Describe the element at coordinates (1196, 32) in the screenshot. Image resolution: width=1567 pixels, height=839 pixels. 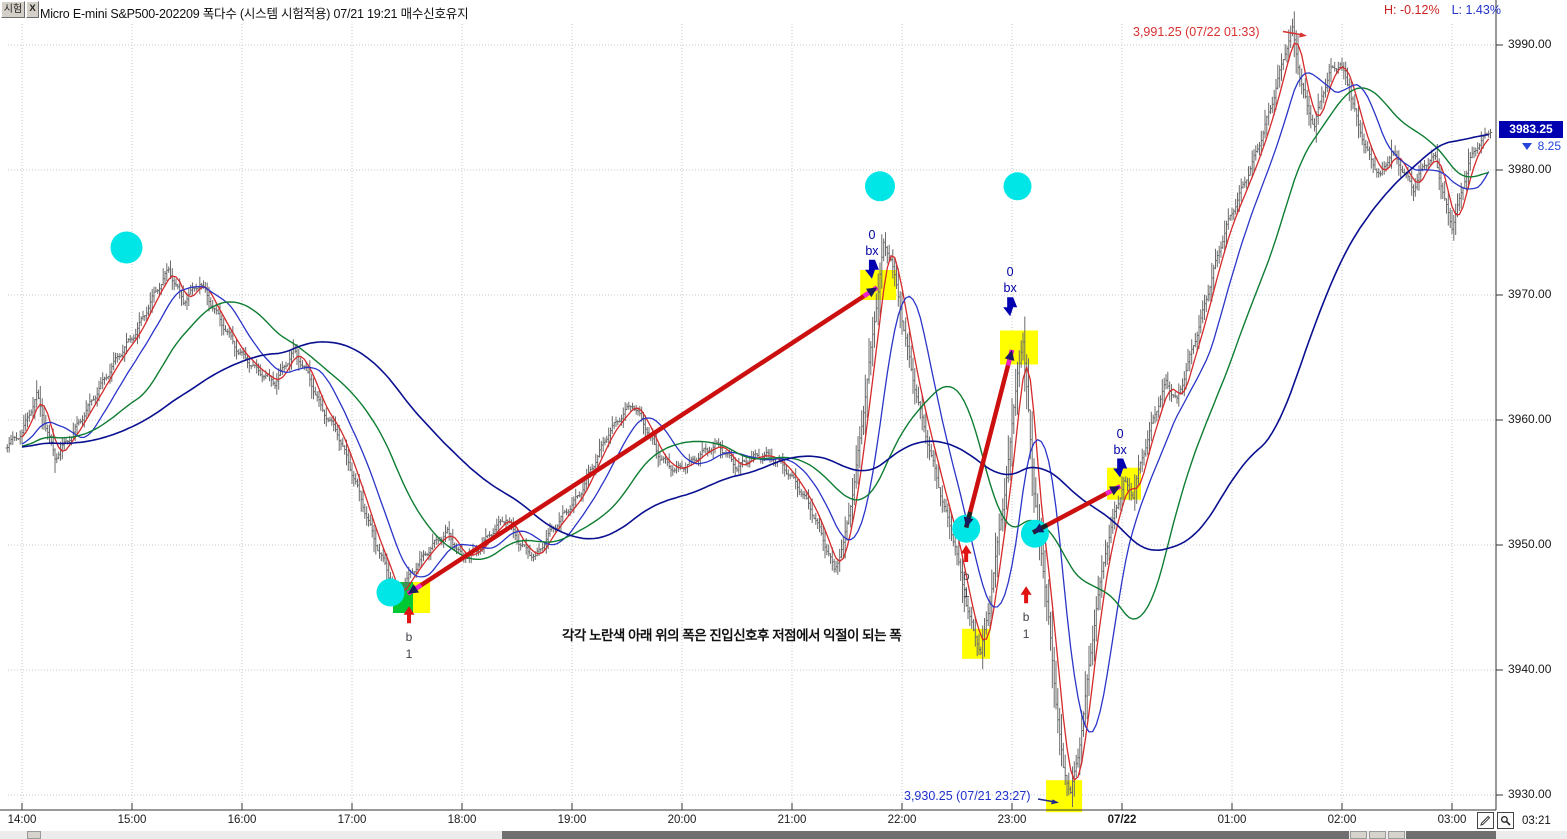
I see `high-price-callout: 3,991.25 (07/22 01:33)` at that location.